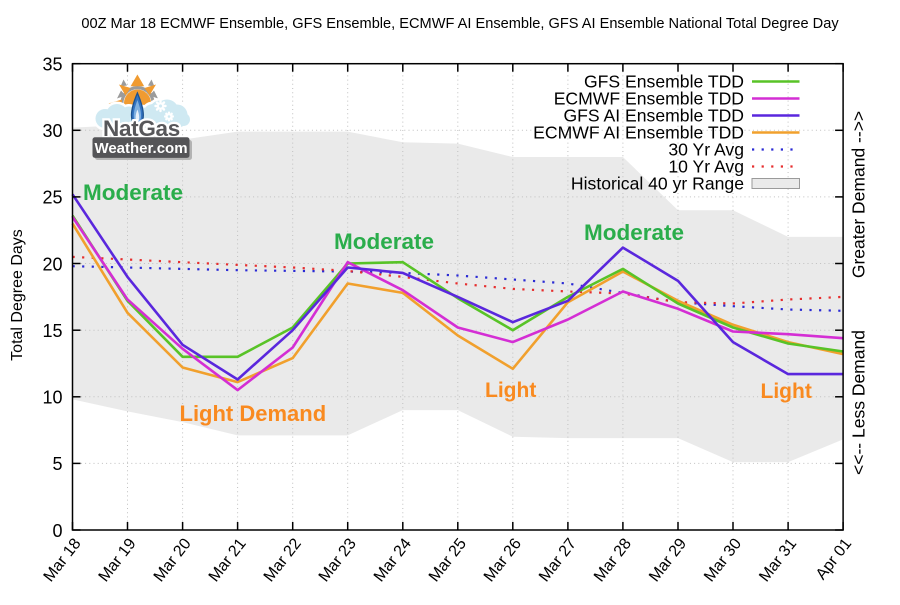  I want to click on svg-text: Greater Demand -->>, so click(859, 194).